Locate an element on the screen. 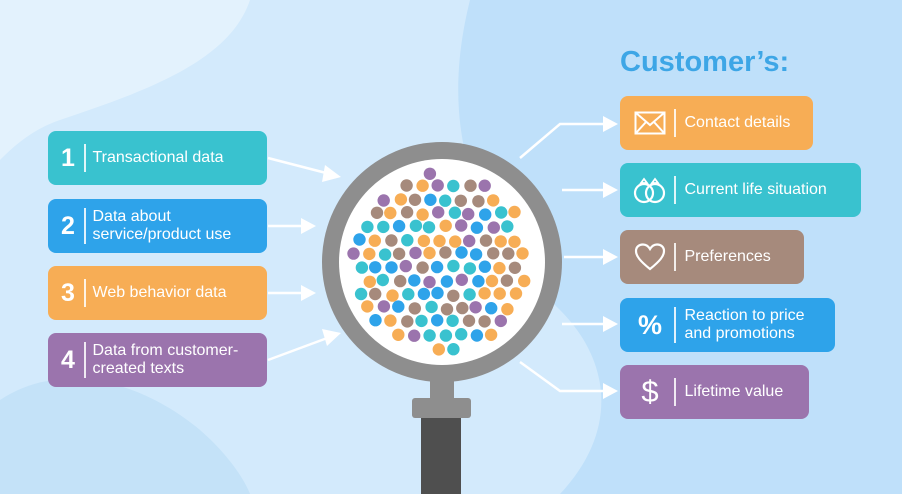 Image resolution: width=902 pixels, height=494 pixels. card-label: Web behavior data is located at coordinates (159, 292).